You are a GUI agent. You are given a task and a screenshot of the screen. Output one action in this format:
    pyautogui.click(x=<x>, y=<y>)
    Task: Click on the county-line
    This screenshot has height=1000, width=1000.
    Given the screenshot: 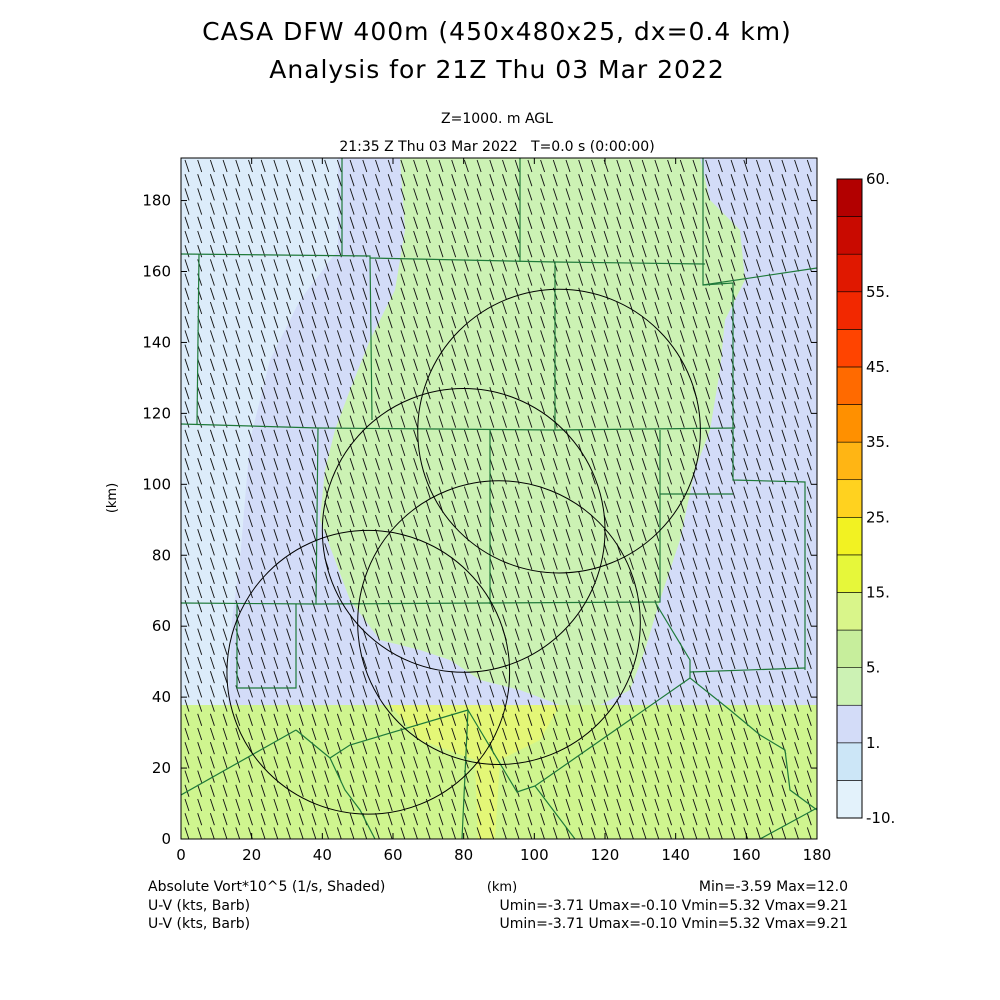 What is the action you would take?
    pyautogui.click(x=555, y=812)
    